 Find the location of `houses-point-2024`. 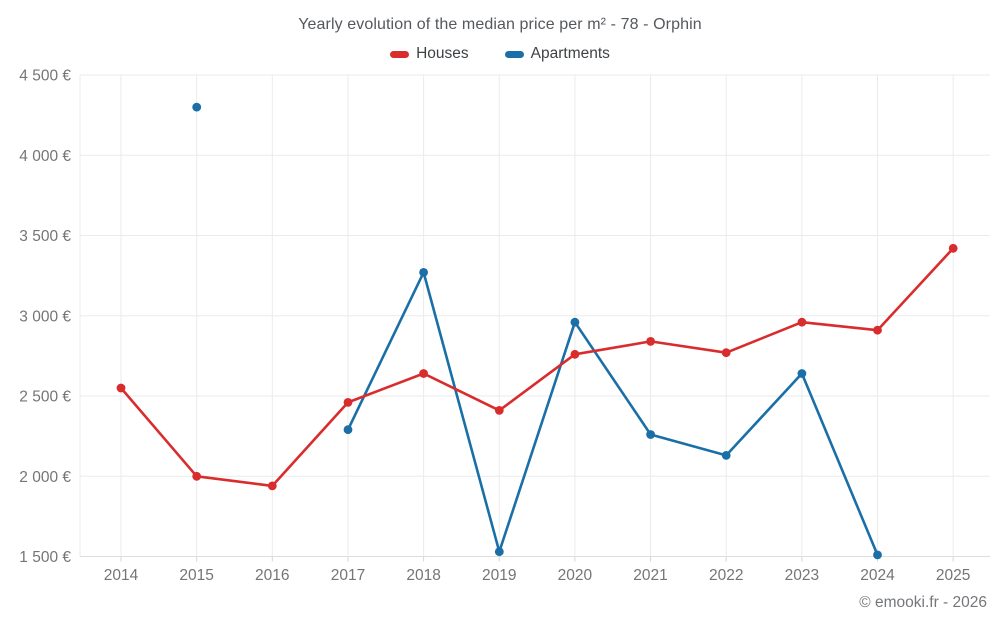

houses-point-2024 is located at coordinates (877, 330).